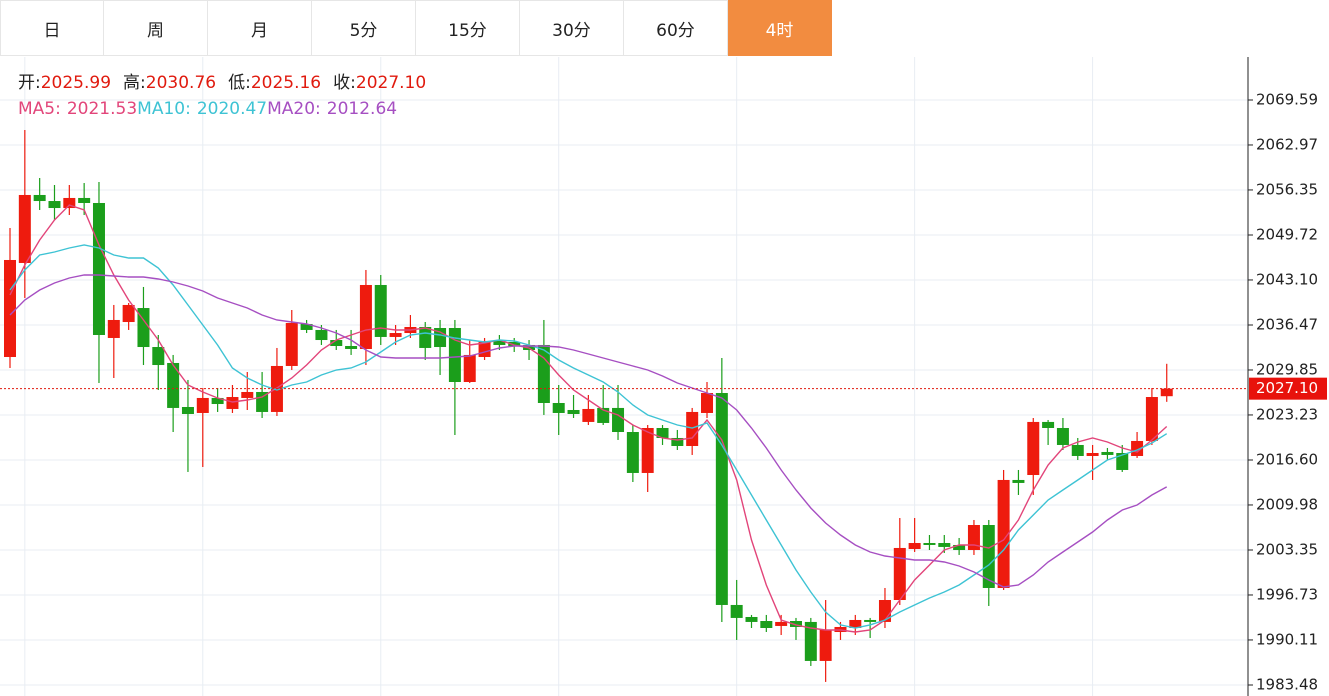  I want to click on ma-value: 2021.53, so click(102, 109).